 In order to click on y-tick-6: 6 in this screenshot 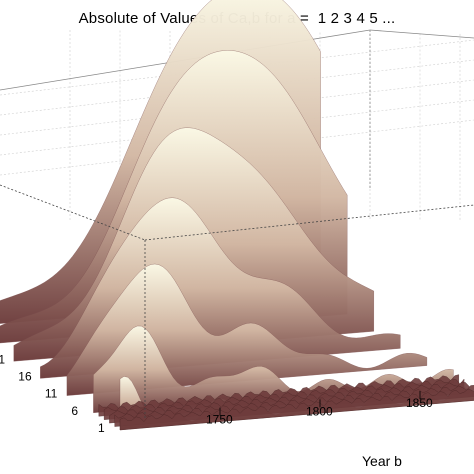, I will do `click(74, 411)`.